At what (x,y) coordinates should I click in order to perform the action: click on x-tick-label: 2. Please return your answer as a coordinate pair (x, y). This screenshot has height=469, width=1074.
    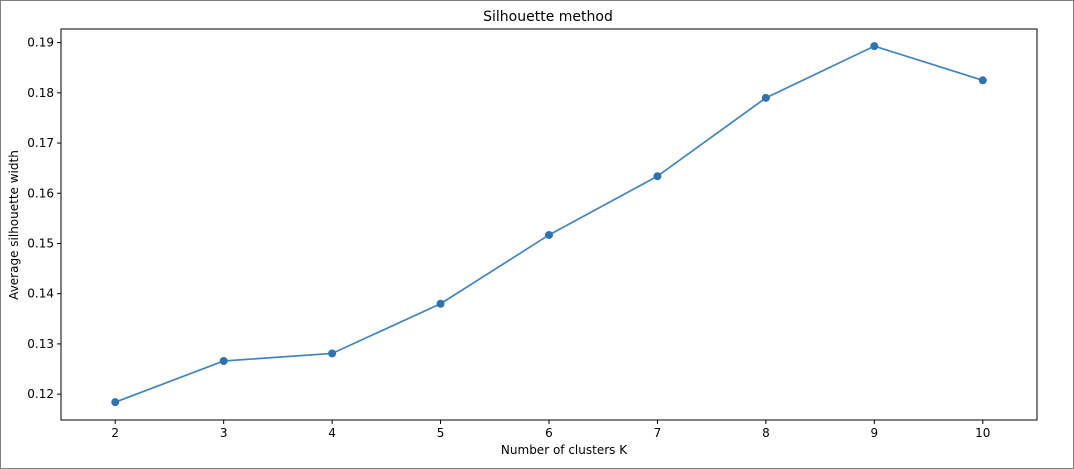
    Looking at the image, I should click on (115, 433).